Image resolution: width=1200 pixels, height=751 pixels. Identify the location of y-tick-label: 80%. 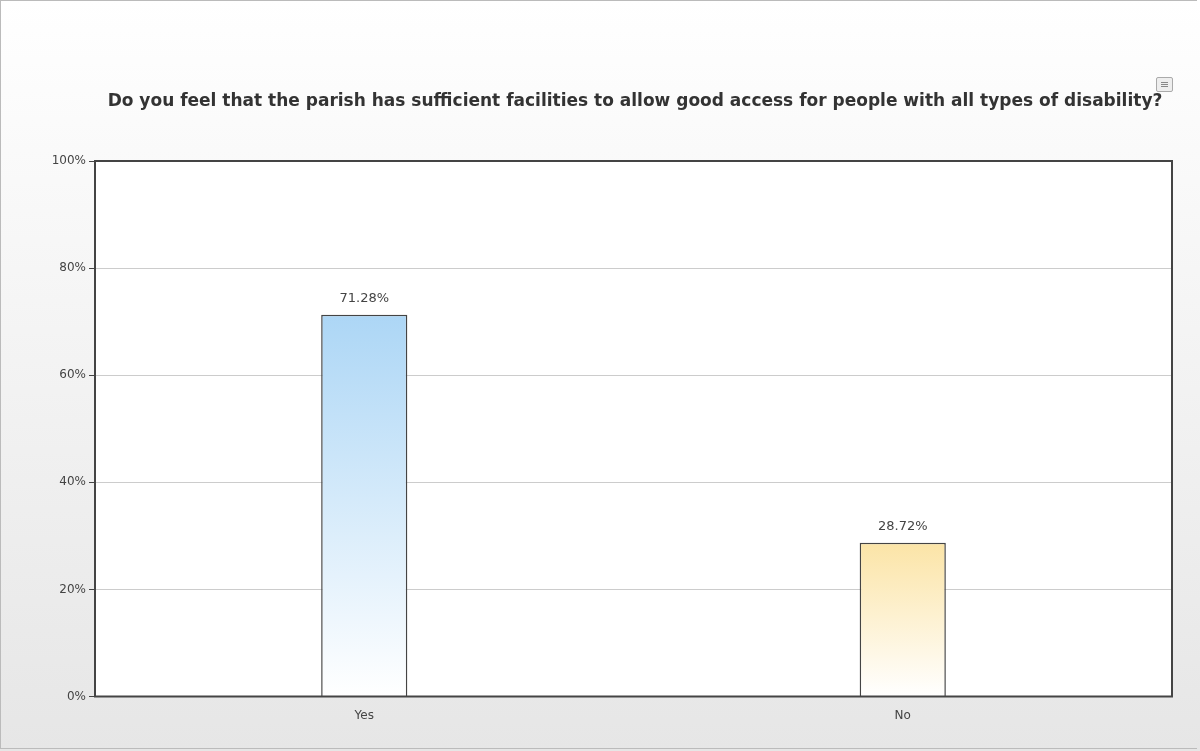
(72, 267).